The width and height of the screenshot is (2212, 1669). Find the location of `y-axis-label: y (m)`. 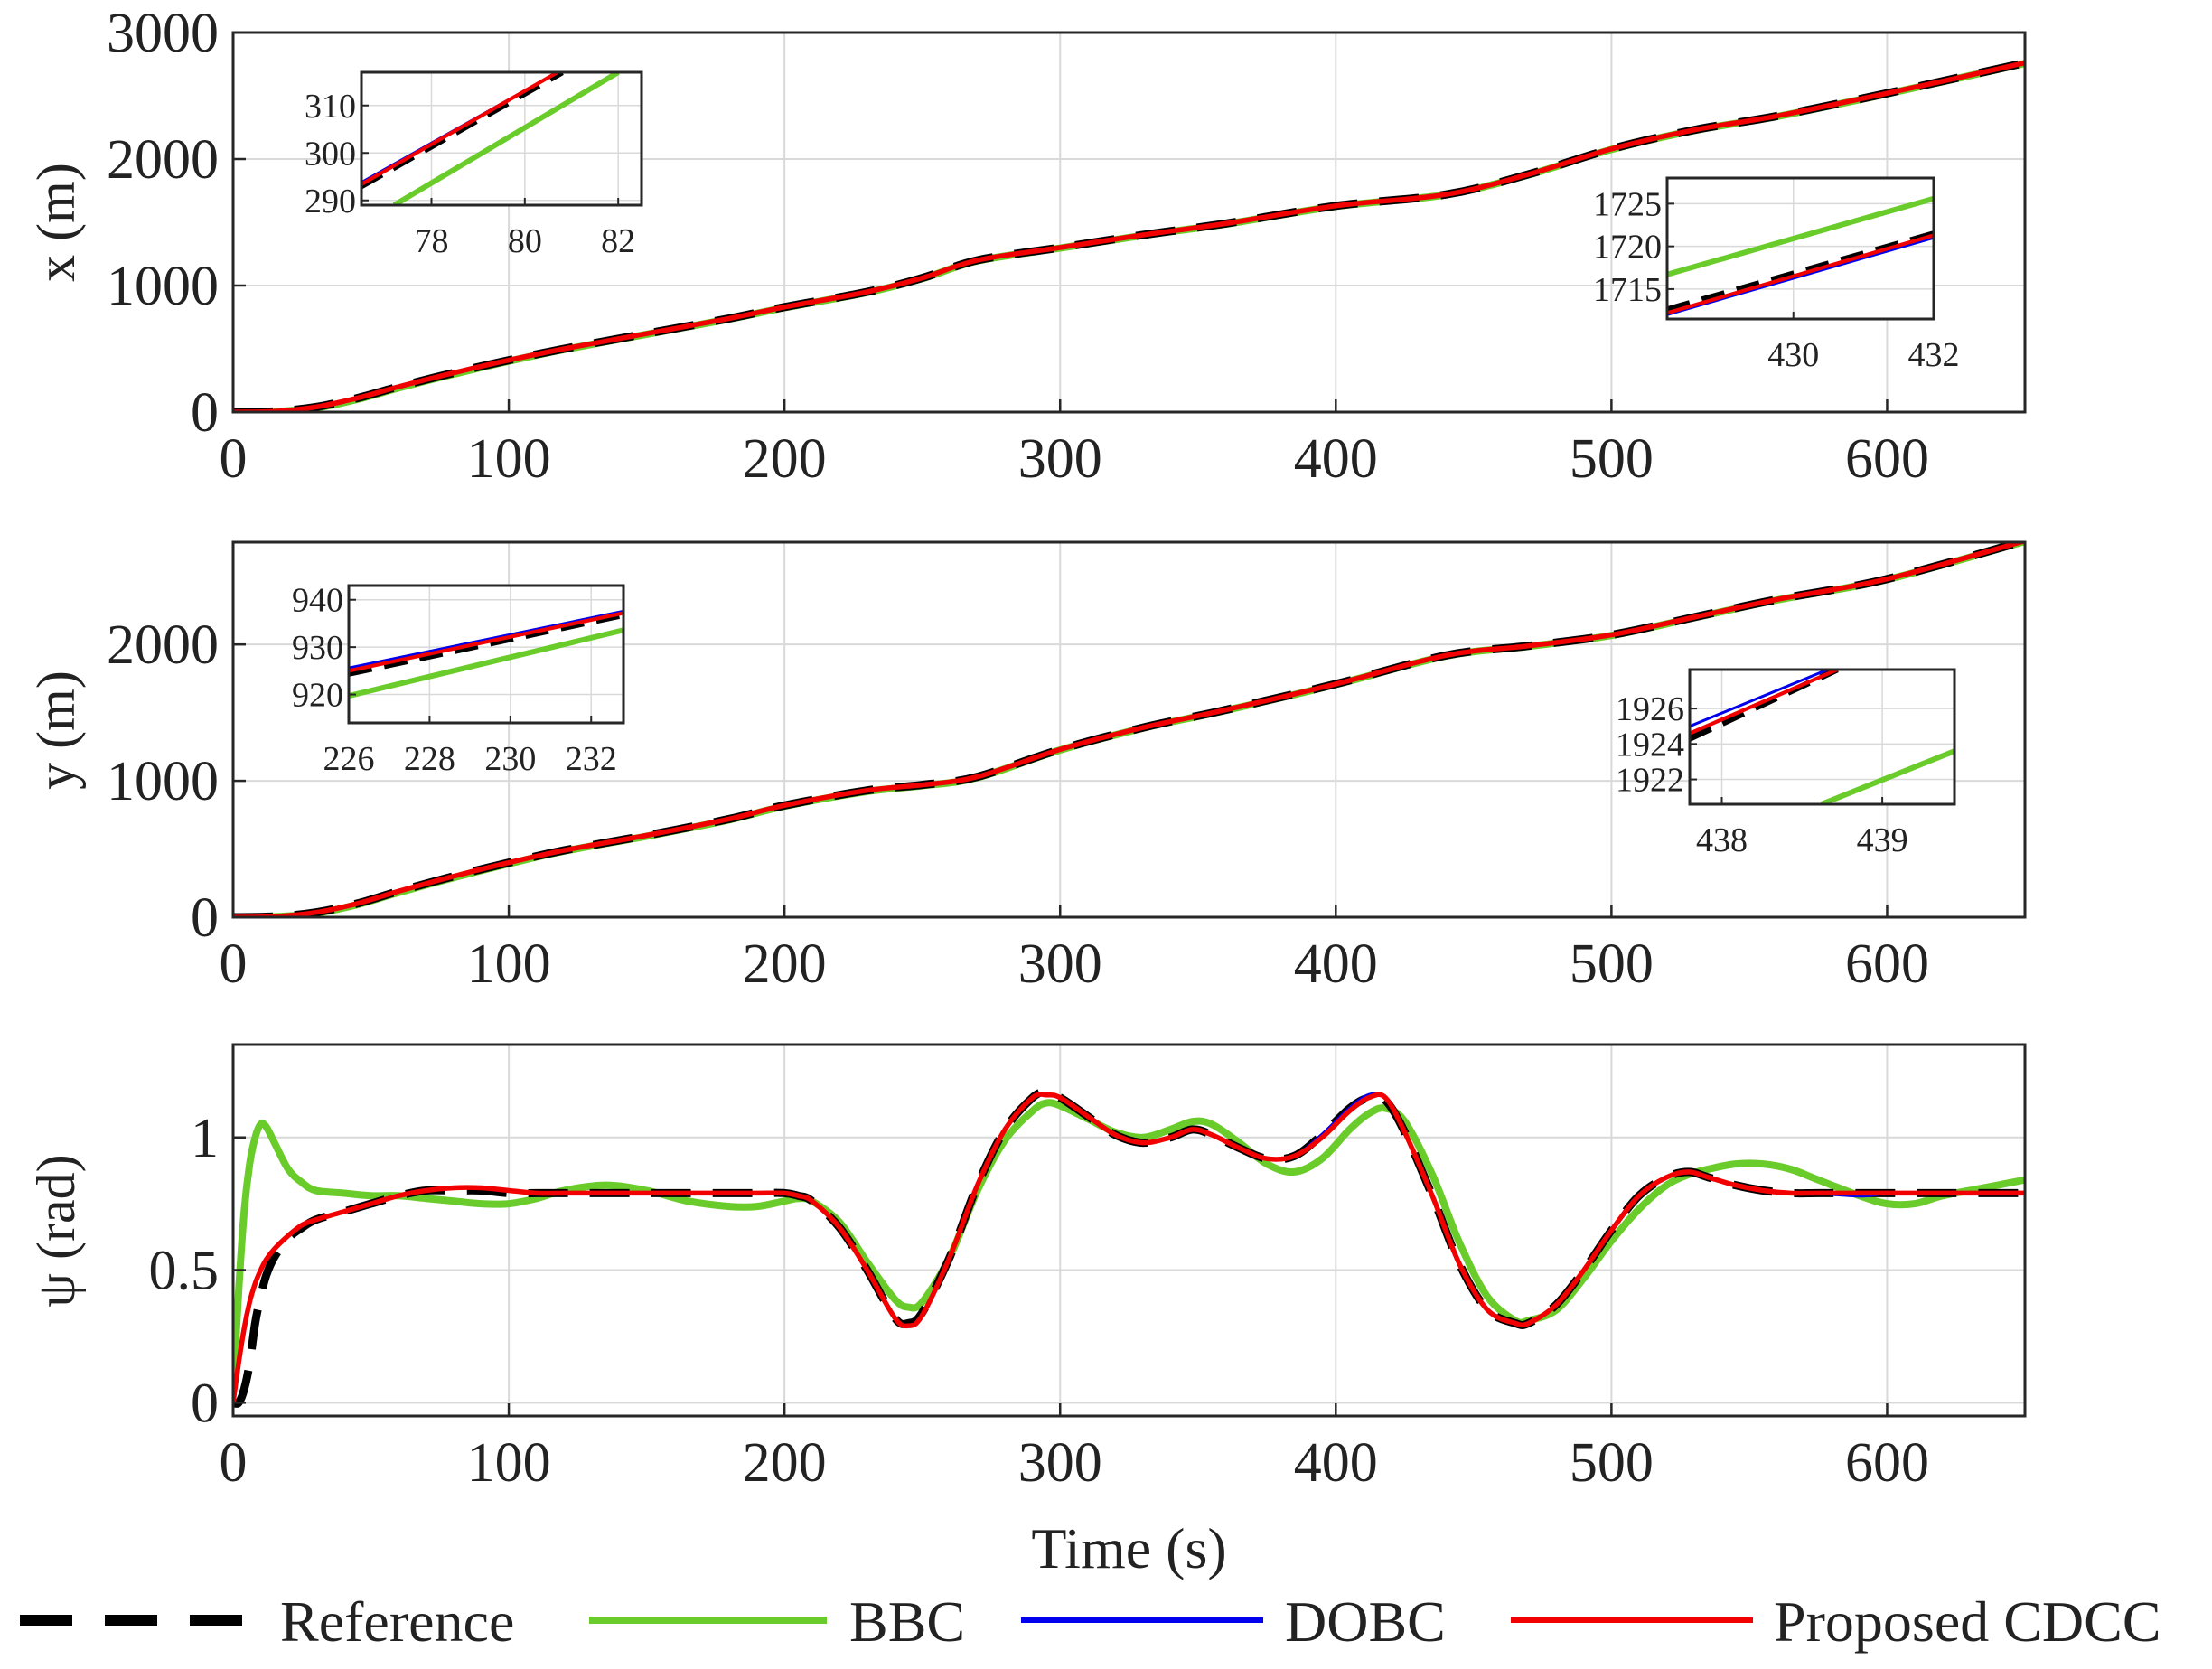

y-axis-label: y (m) is located at coordinates (56, 730).